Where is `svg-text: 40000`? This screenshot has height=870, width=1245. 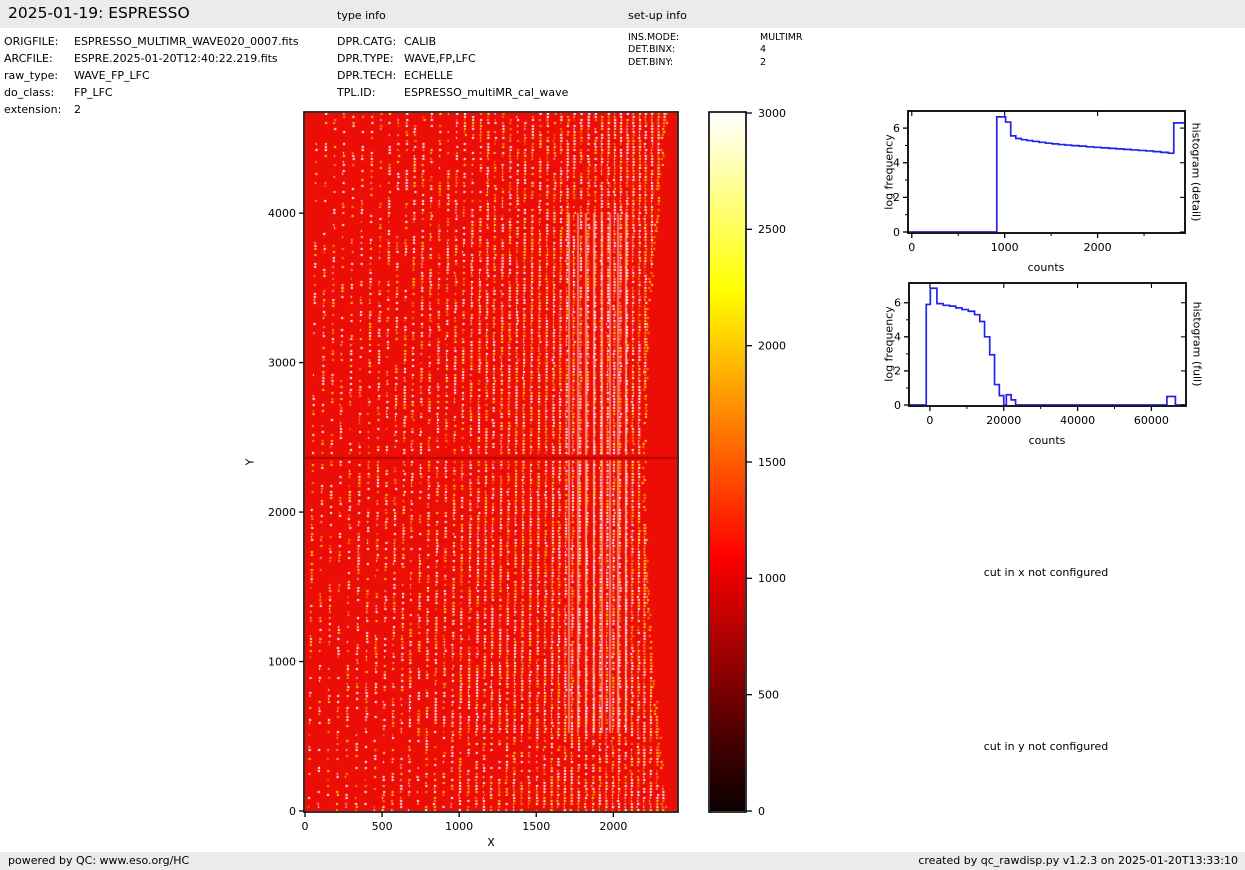 svg-text: 40000 is located at coordinates (1077, 420).